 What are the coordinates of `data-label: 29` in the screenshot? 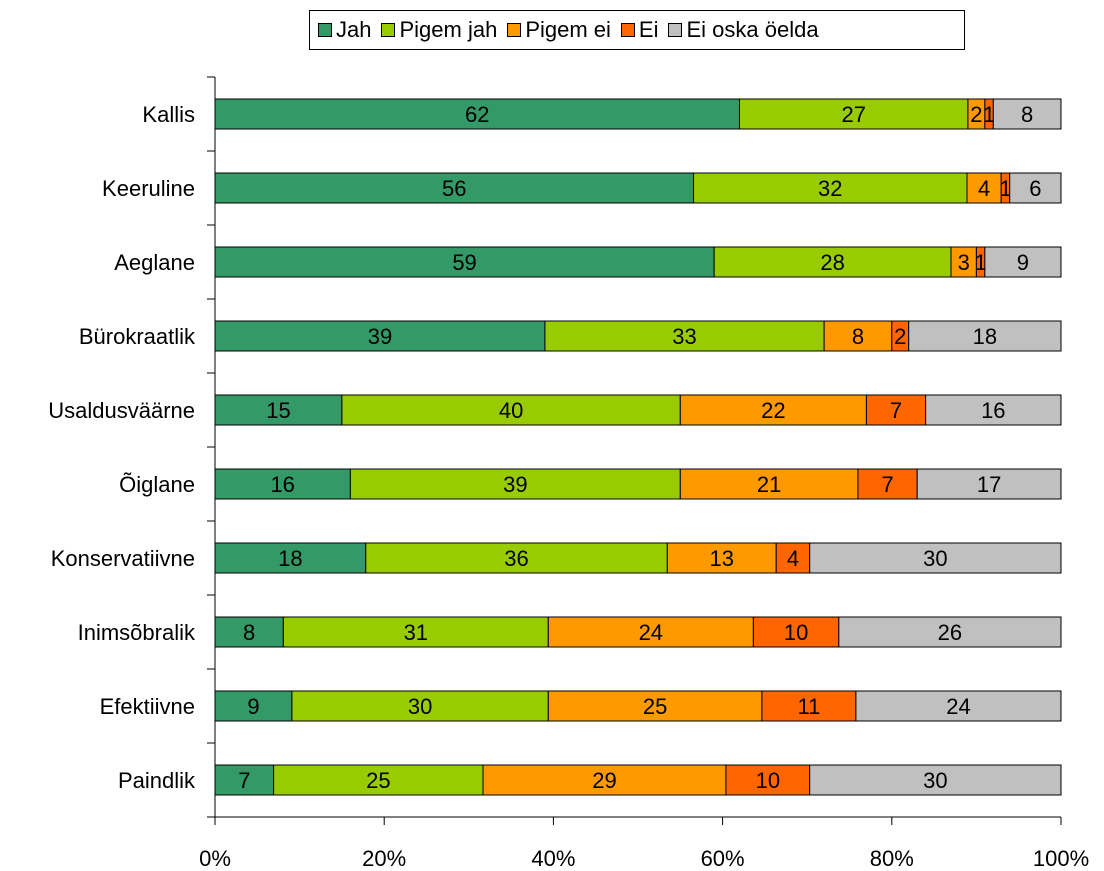 It's located at (604, 780).